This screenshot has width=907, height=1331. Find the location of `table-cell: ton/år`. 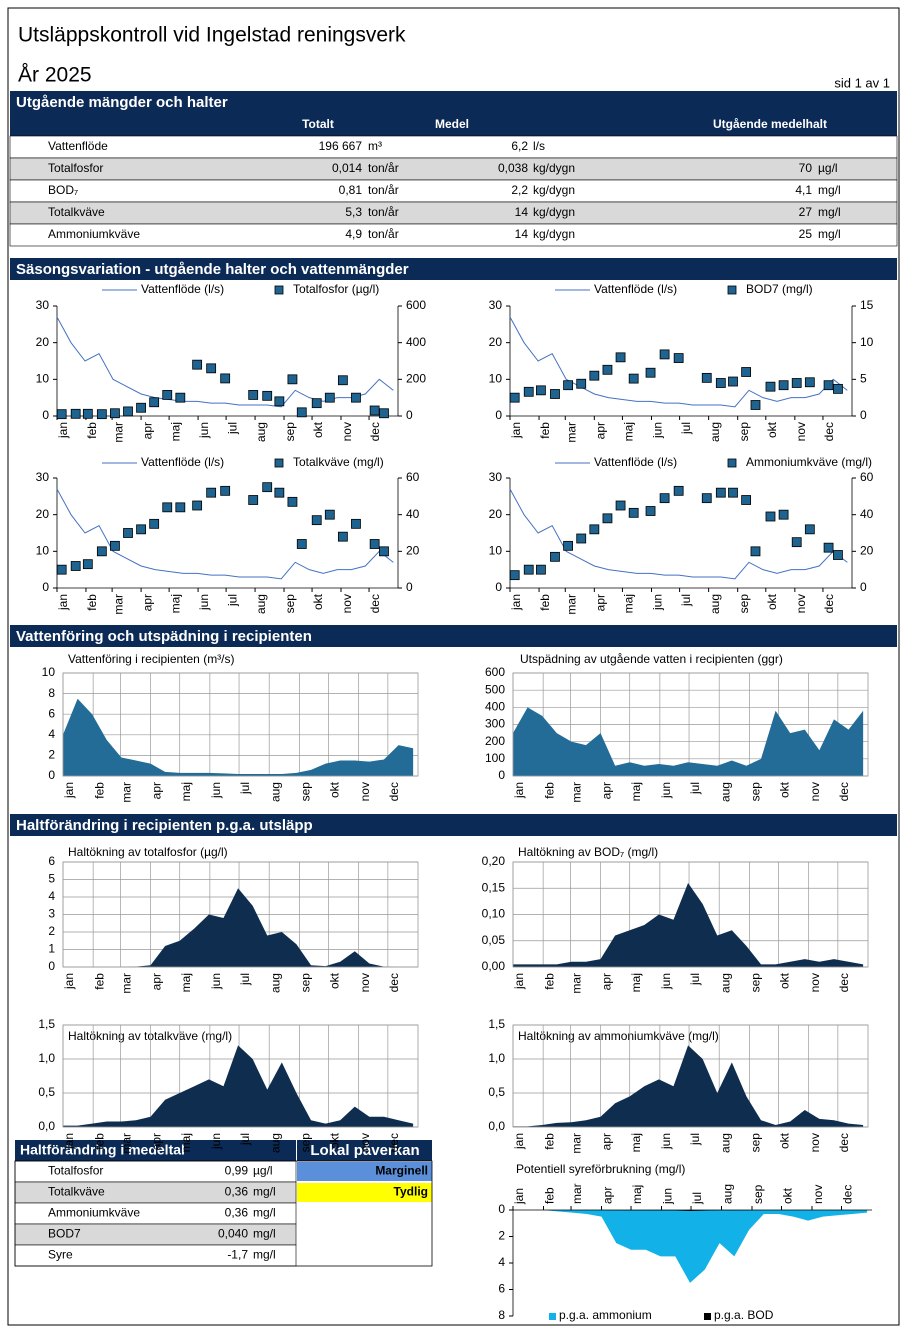

table-cell: ton/år is located at coordinates (383, 168).